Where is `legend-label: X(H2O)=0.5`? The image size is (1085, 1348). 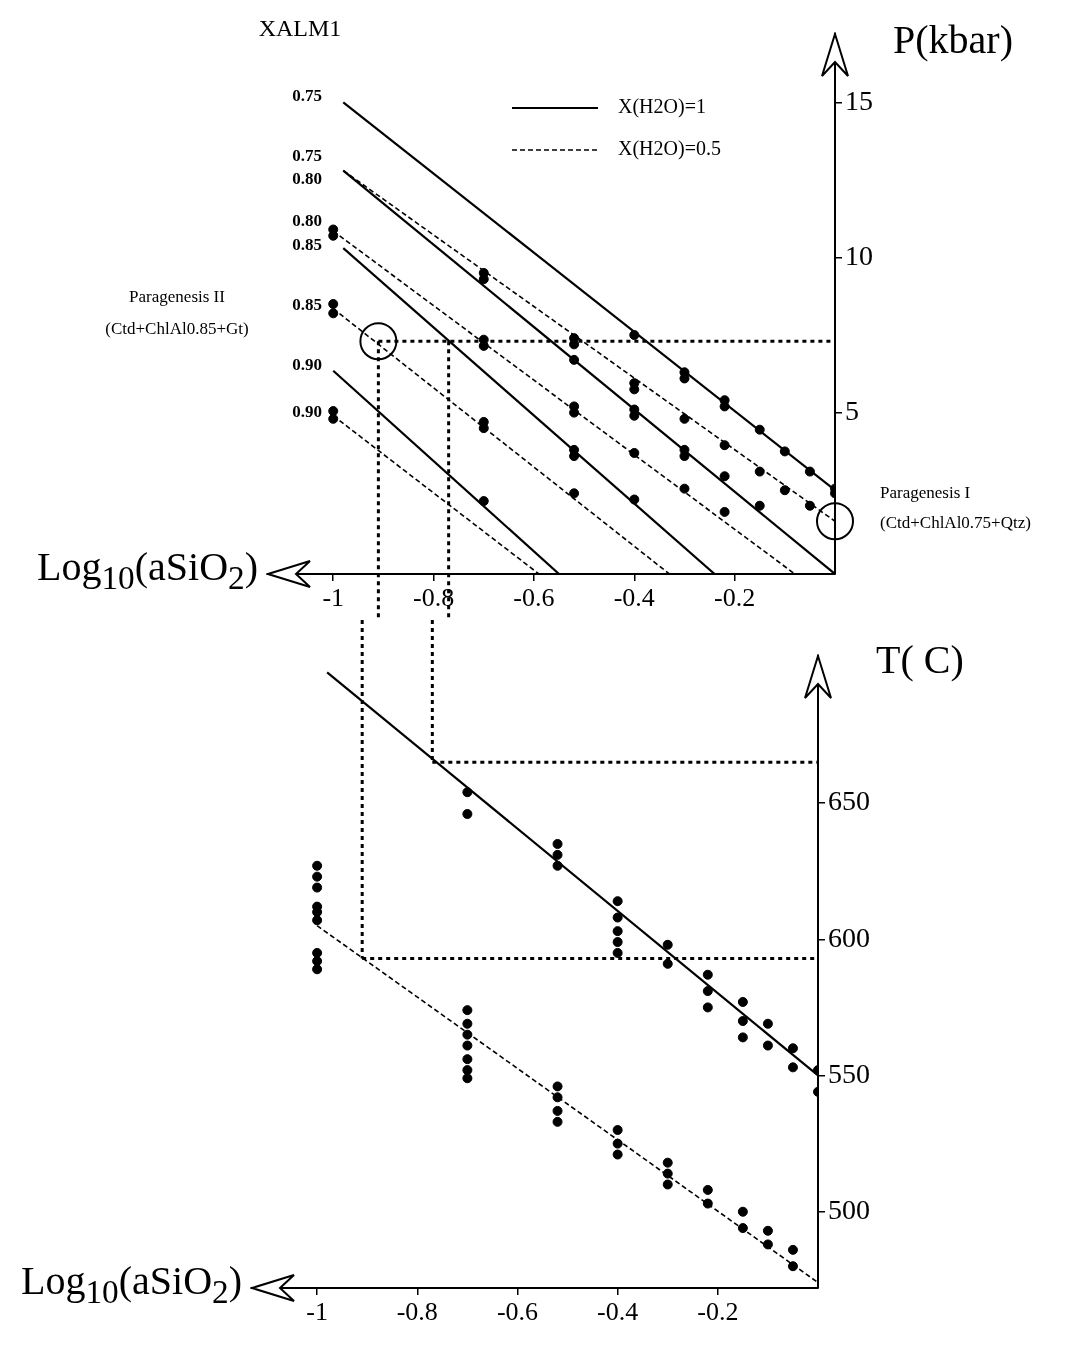 legend-label: X(H2O)=0.5 is located at coordinates (669, 149).